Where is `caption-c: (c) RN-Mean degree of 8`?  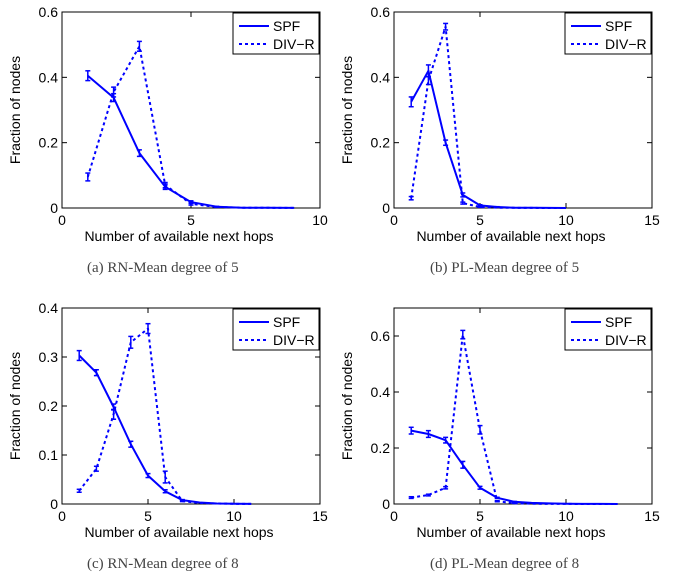 caption-c: (c) RN-Mean degree of 8 is located at coordinates (163, 564).